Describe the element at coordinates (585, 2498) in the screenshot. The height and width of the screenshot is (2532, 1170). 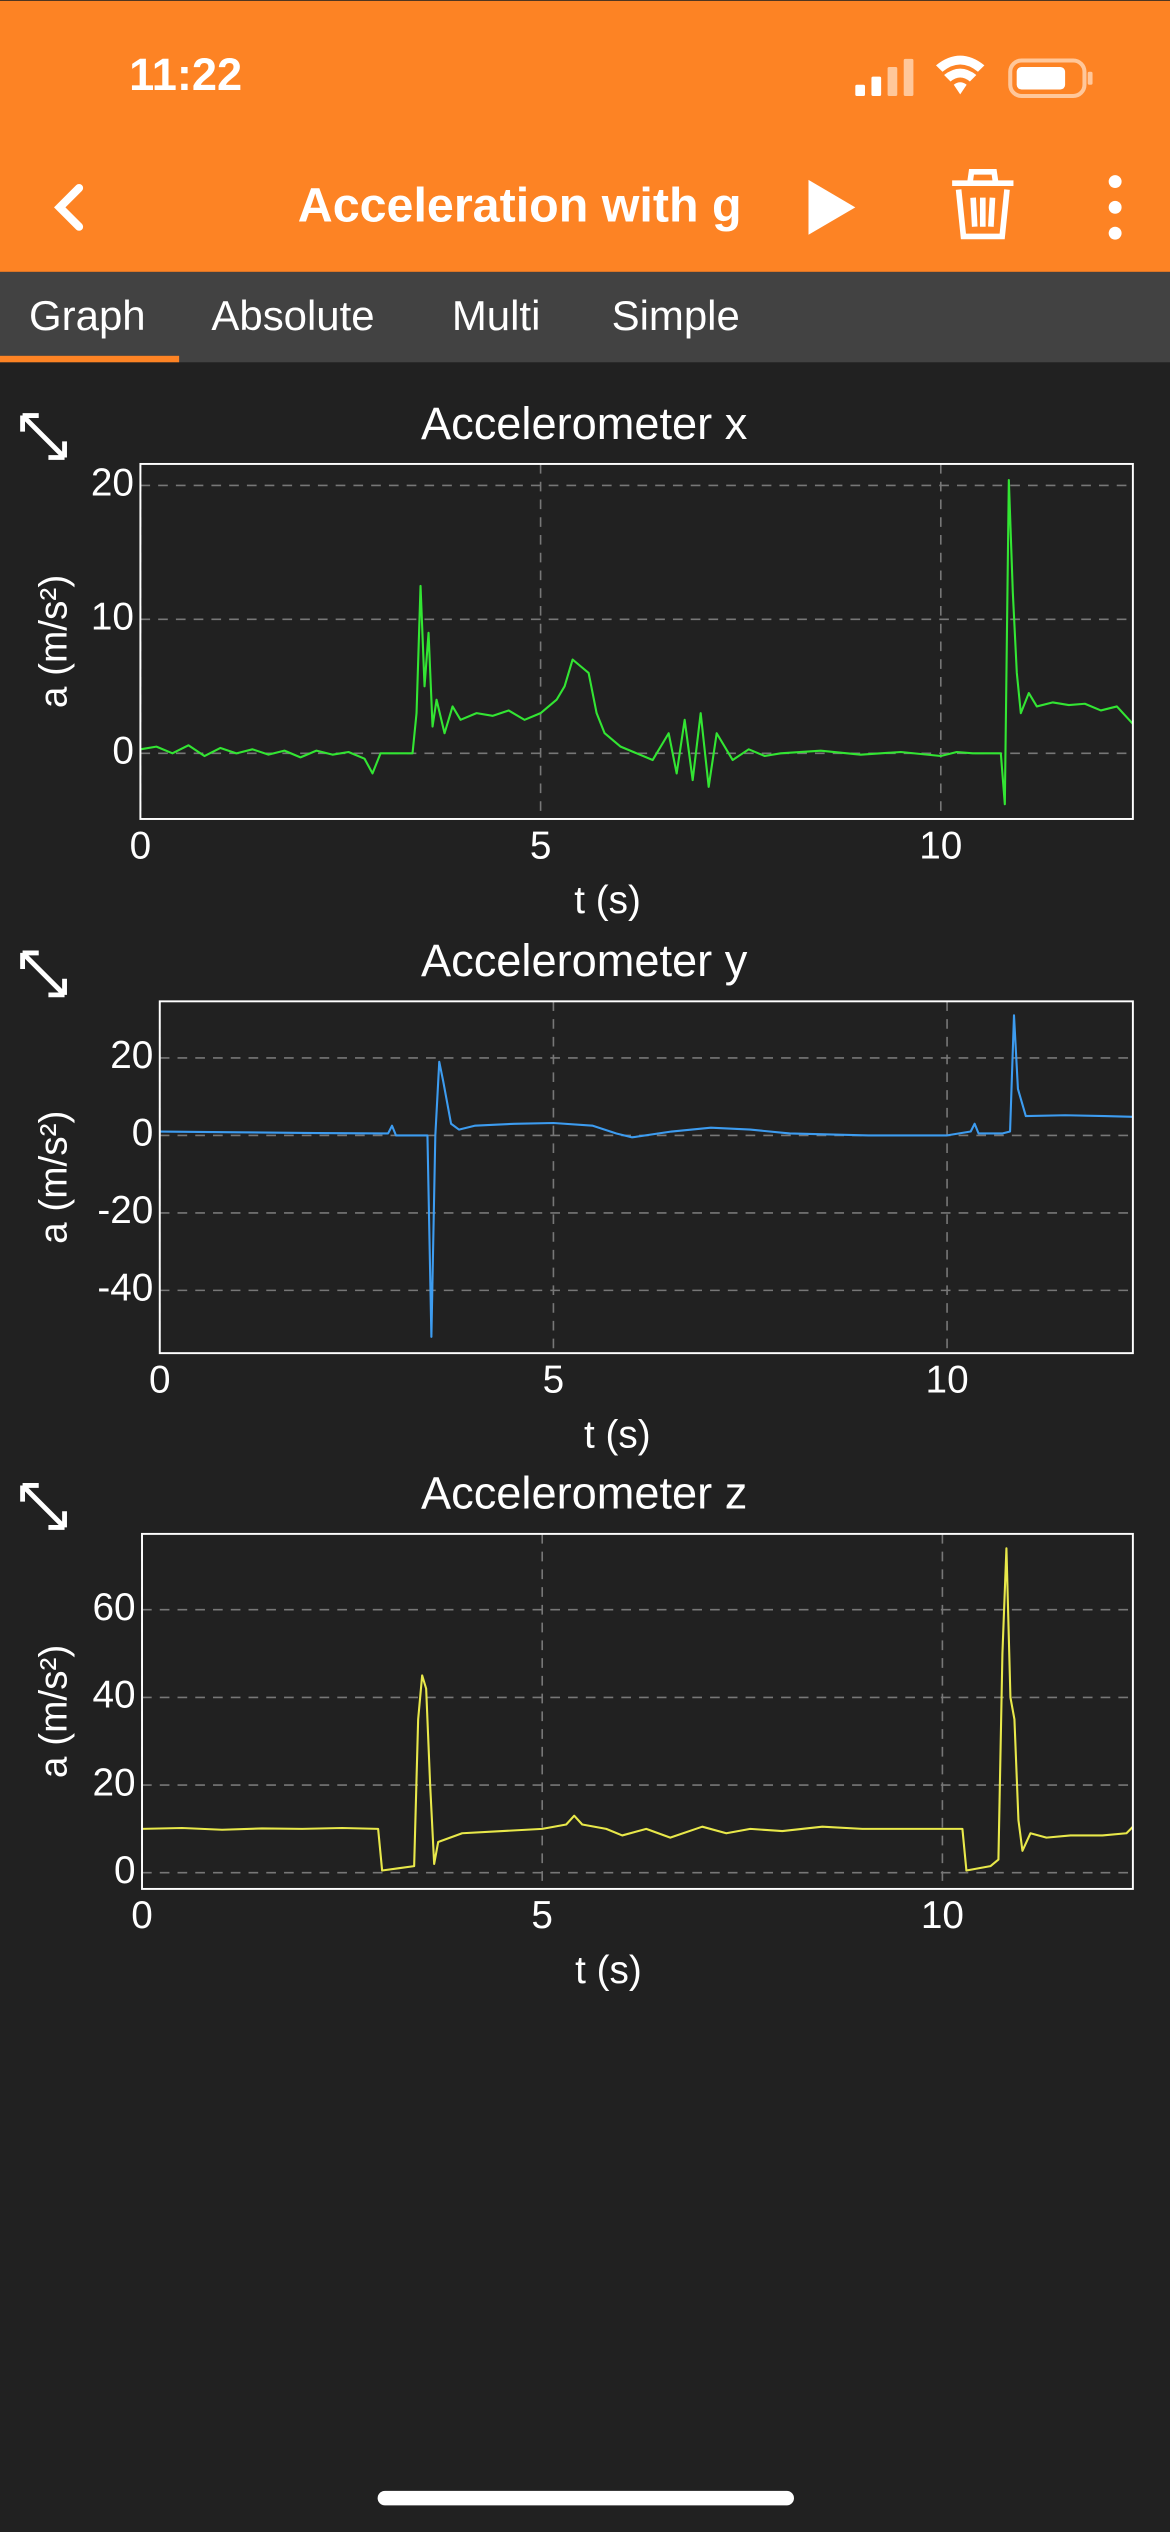
I see `home-indicator` at that location.